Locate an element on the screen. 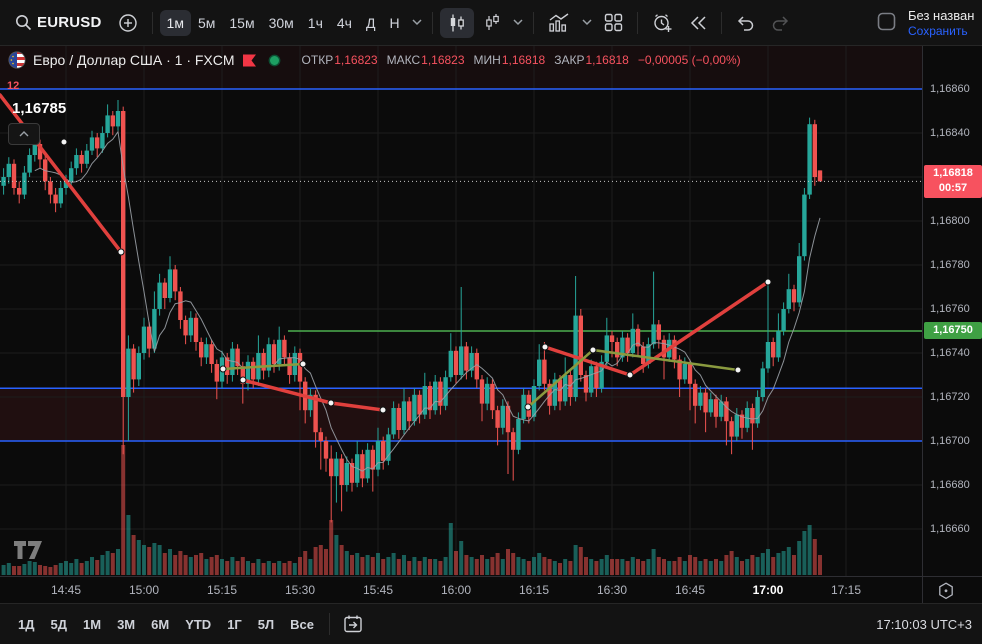 This screenshot has height=644, width=982. chart-style-menu-button is located at coordinates (518, 22).